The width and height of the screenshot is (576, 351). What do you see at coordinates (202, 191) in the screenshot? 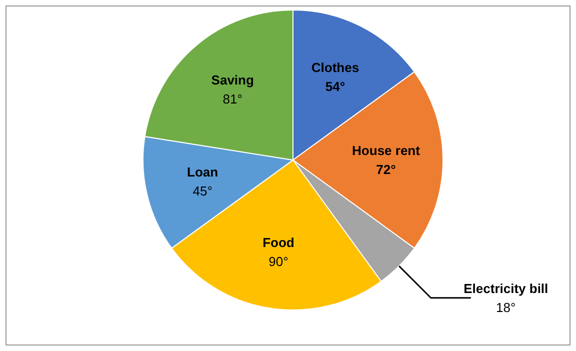
I see `data-label: 45°` at bounding box center [202, 191].